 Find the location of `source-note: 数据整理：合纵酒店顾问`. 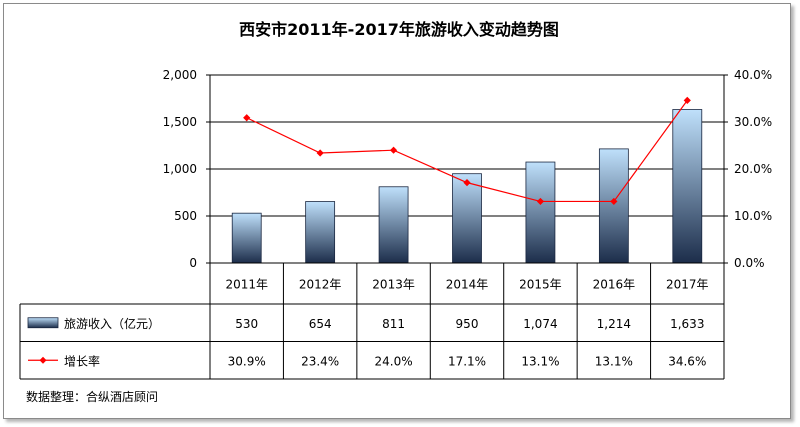

source-note: 数据整理：合纵酒店顾问 is located at coordinates (92, 396).